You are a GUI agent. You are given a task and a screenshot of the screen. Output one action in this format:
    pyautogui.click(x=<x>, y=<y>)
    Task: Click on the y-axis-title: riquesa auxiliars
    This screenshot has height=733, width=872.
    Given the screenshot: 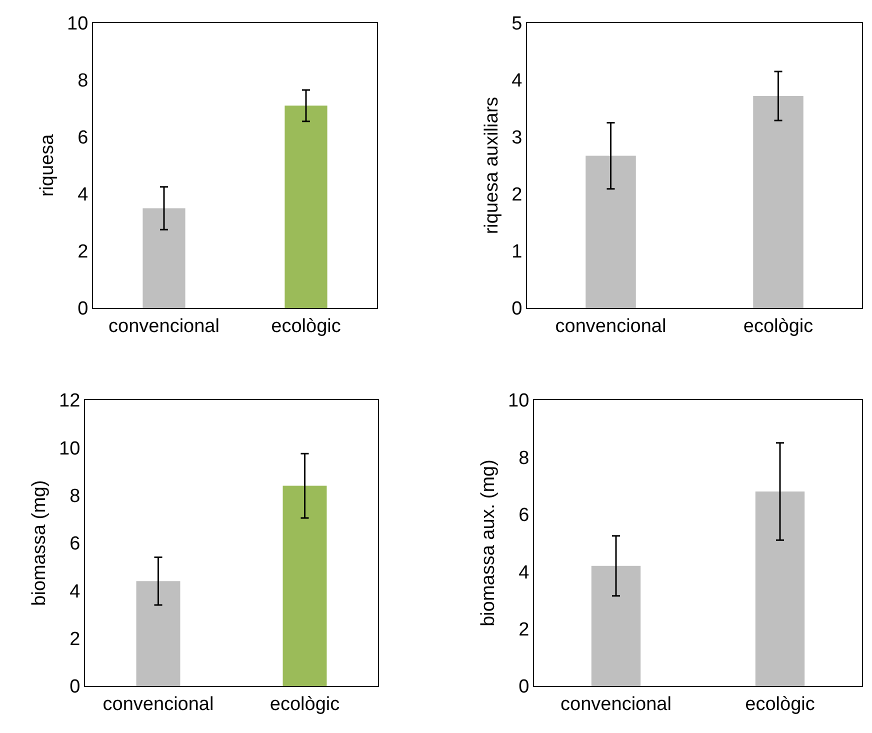 What is the action you would take?
    pyautogui.click(x=491, y=165)
    